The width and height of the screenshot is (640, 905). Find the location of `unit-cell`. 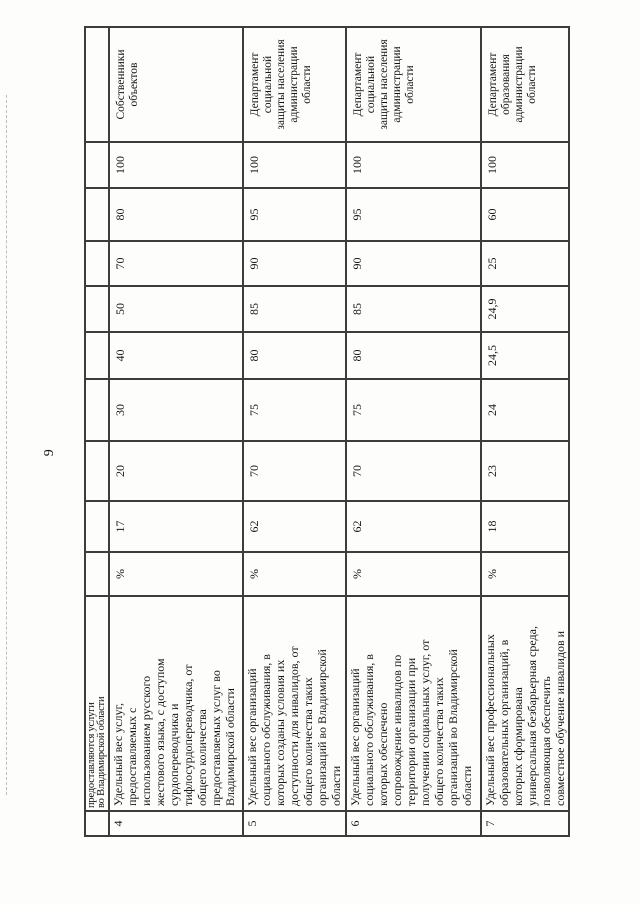

unit-cell is located at coordinates (97, 574).